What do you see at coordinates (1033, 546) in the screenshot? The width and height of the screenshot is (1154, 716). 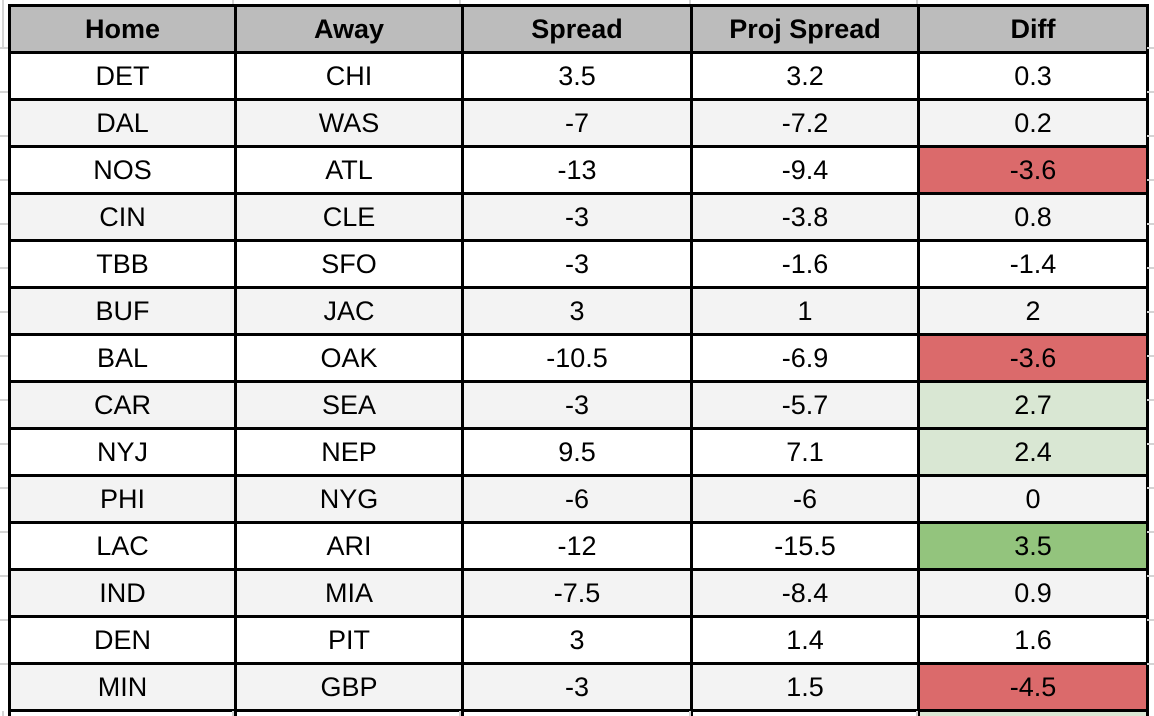 I see `diff-cell: 3.5` at bounding box center [1033, 546].